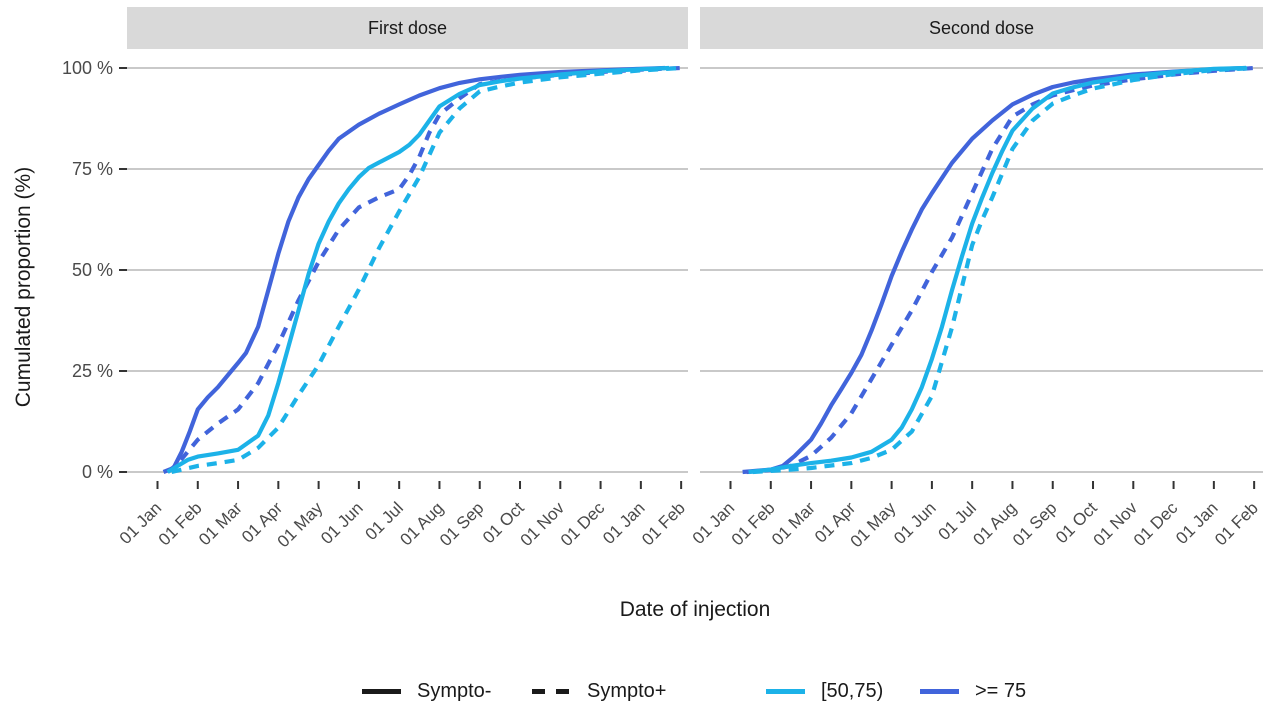 Image resolution: width=1280 pixels, height=716 pixels. I want to click on y-tick-label: 50 %, so click(92, 270).